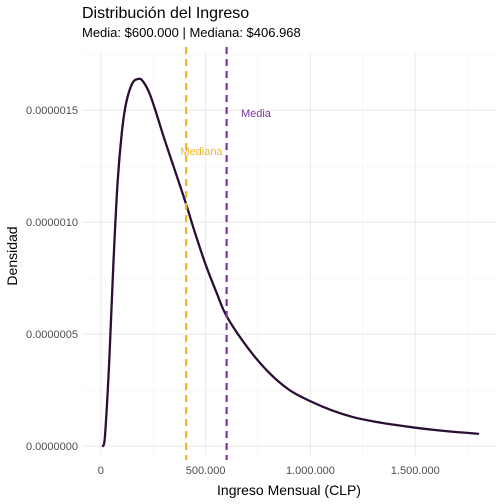  What do you see at coordinates (201, 152) in the screenshot?
I see `mediana-label: Mediana` at bounding box center [201, 152].